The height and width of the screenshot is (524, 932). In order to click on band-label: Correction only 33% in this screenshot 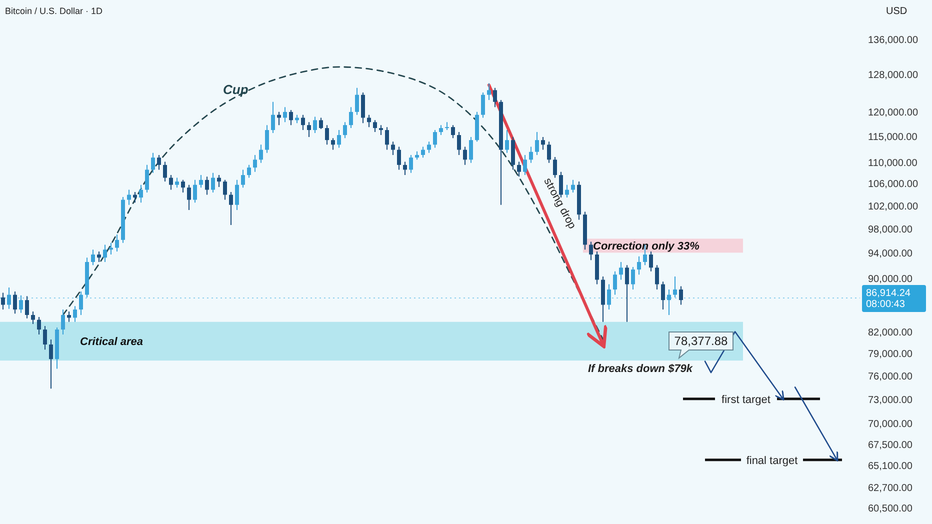, I will do `click(646, 246)`.